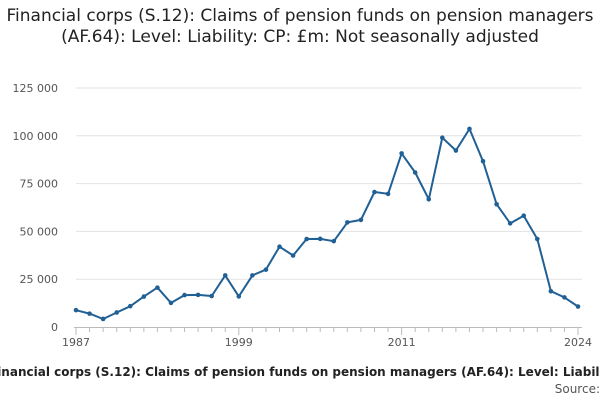 This screenshot has height=400, width=600. I want to click on y-axis-tick-labels: 0 25 000 50 000 75 000 100 000 125 000, so click(36, 208).